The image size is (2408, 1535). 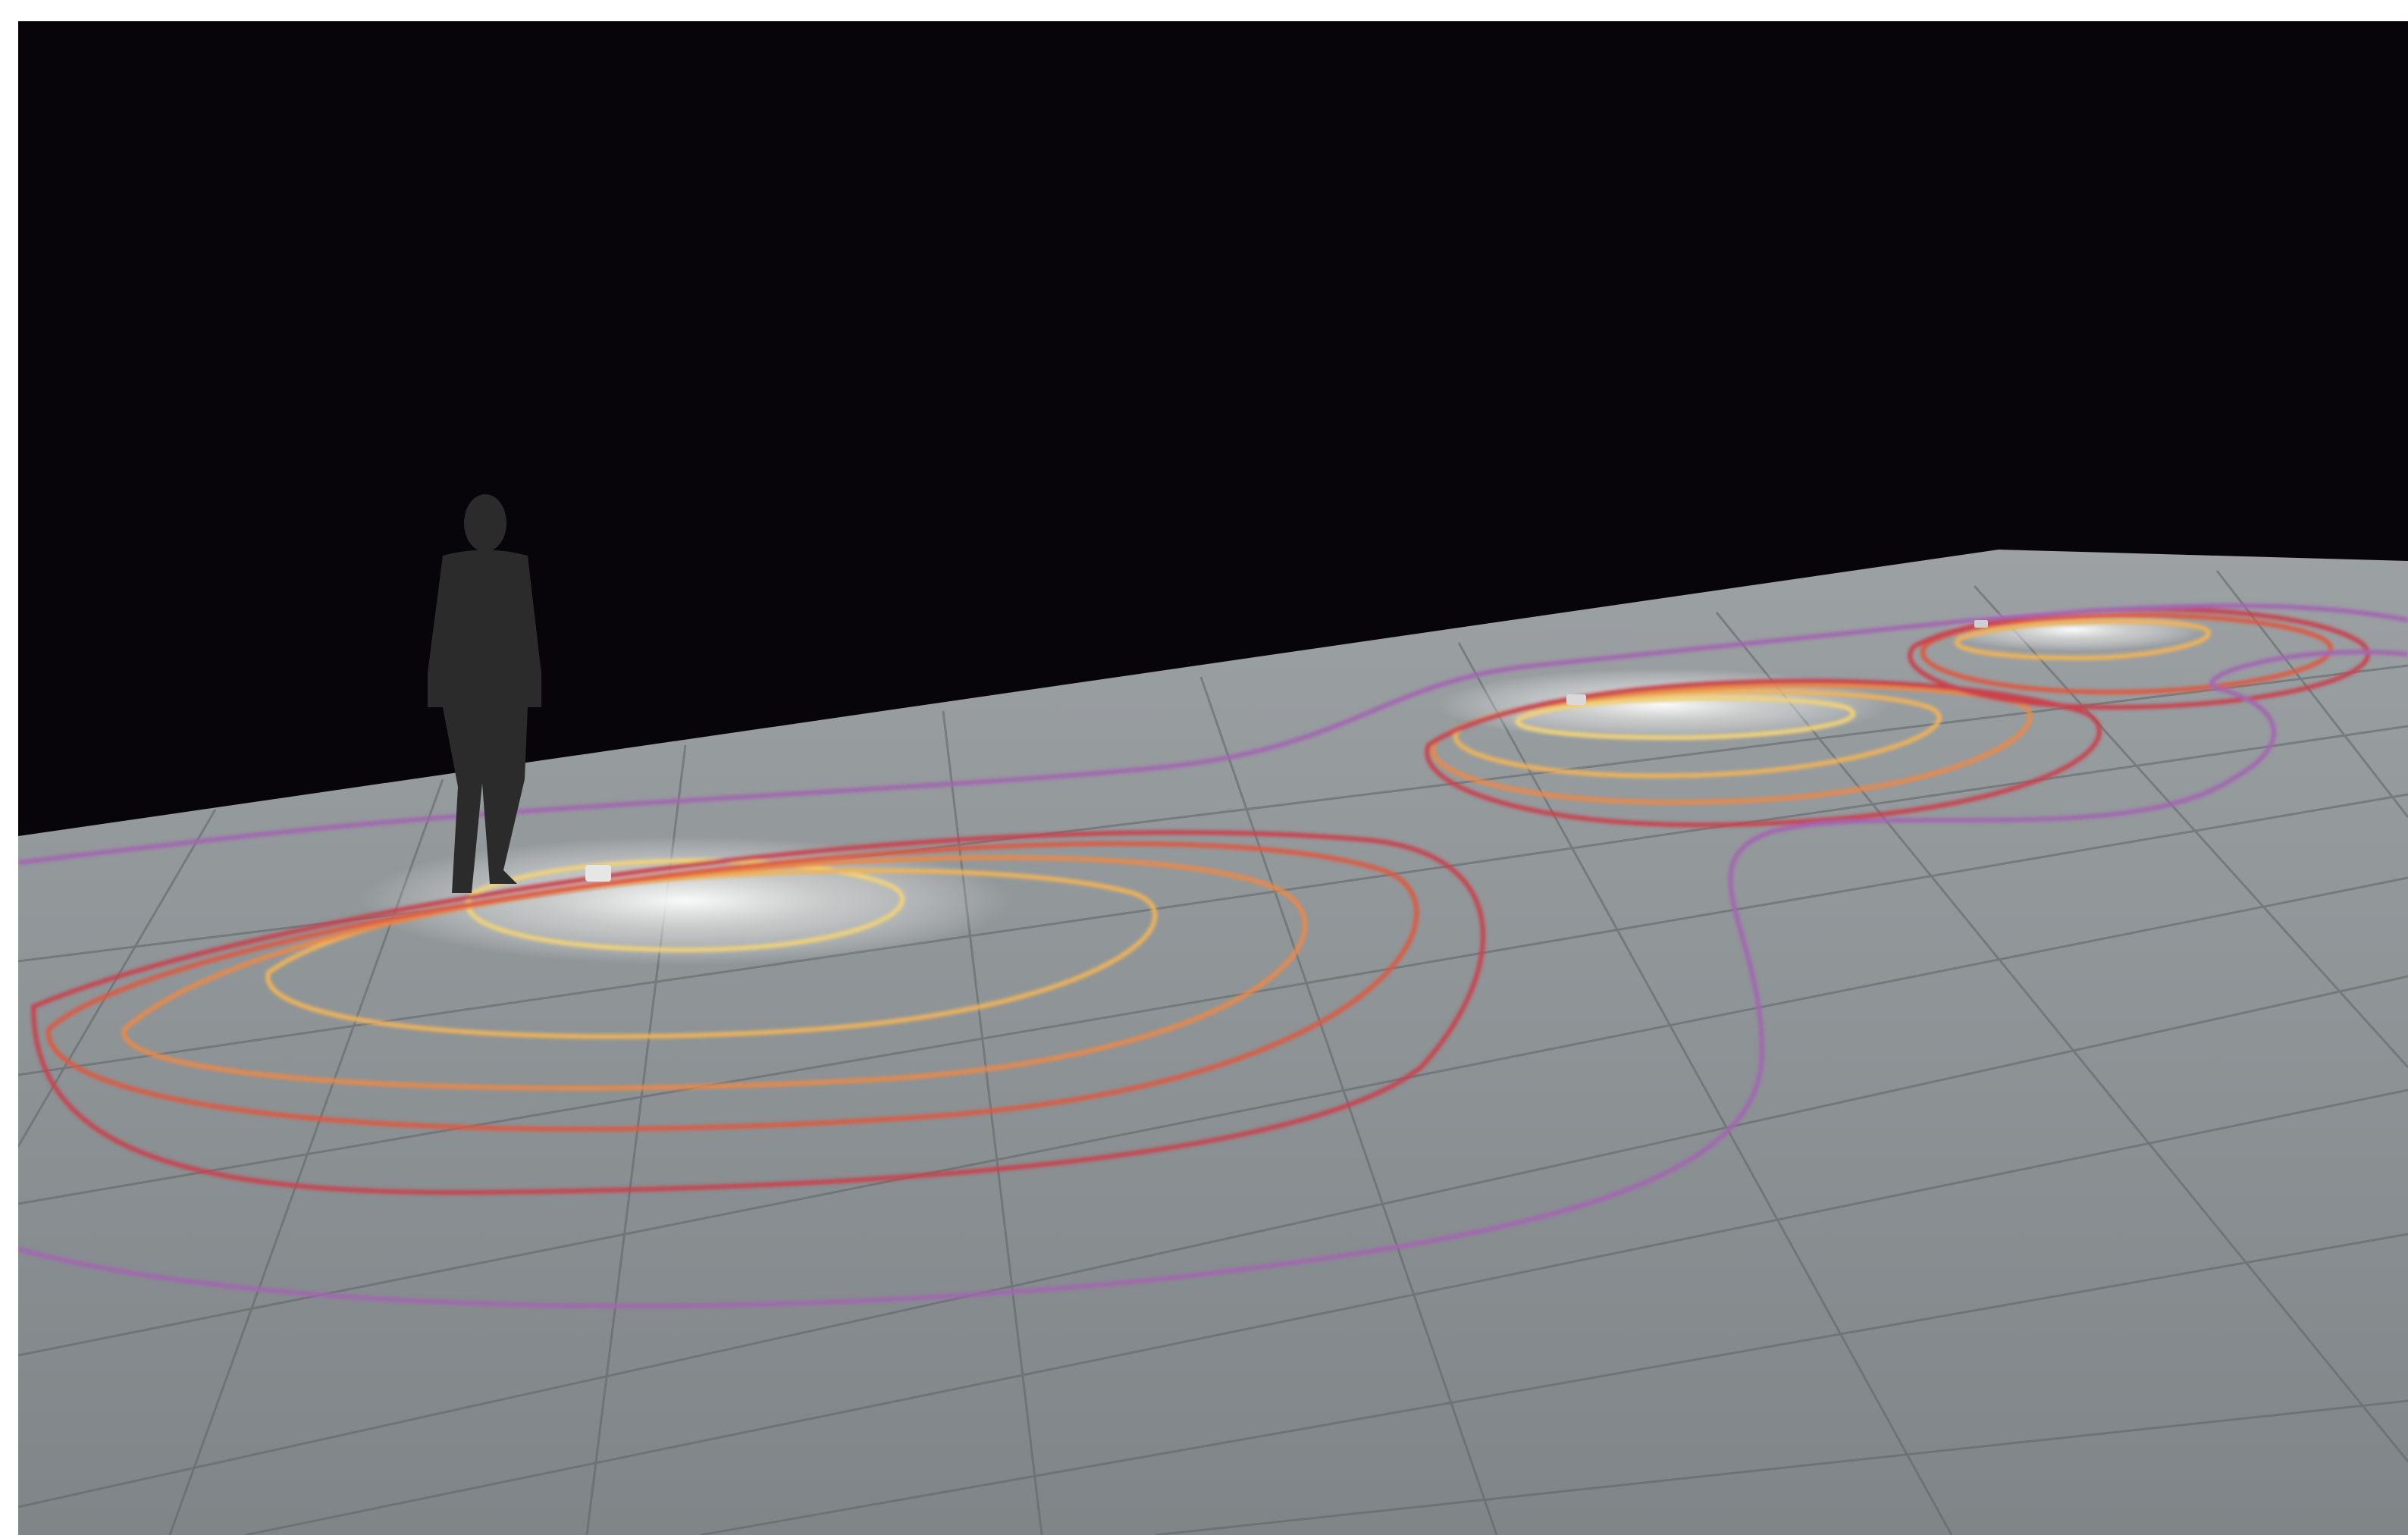 What do you see at coordinates (1286, 751) in the screenshot?
I see `luminaire-fixtures` at bounding box center [1286, 751].